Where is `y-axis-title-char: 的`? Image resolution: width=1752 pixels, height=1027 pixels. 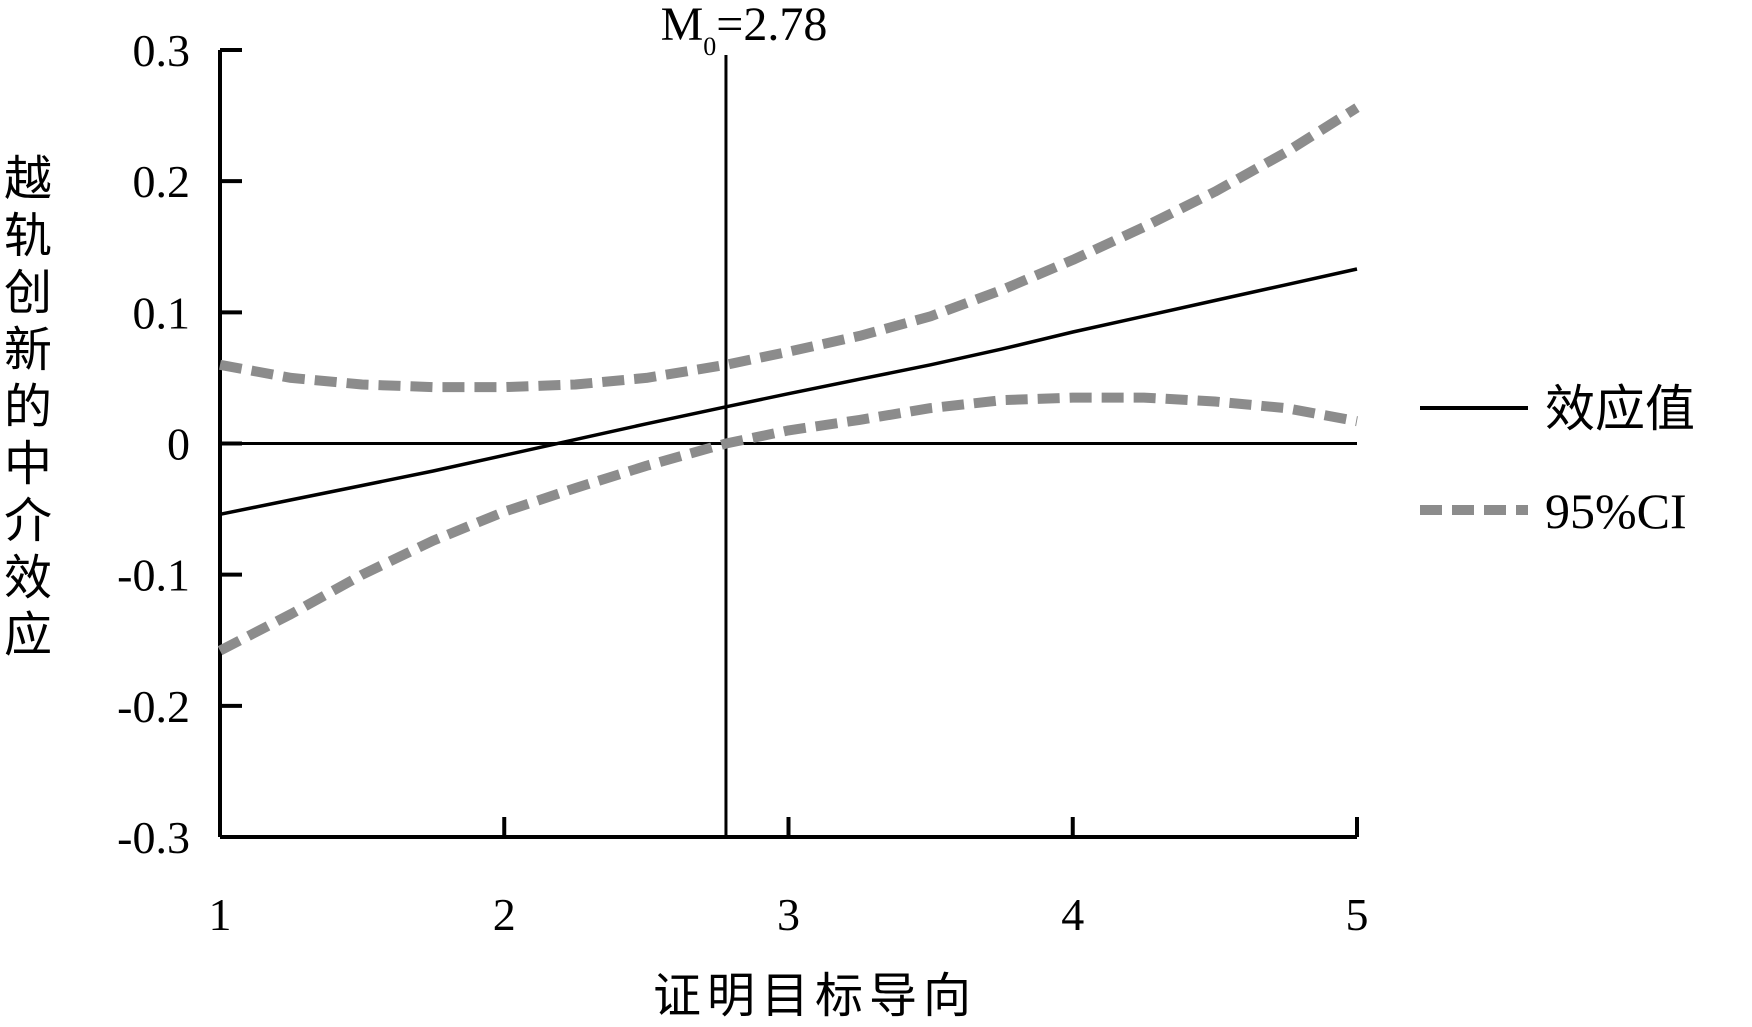 y-axis-title-char: 的 is located at coordinates (28, 407).